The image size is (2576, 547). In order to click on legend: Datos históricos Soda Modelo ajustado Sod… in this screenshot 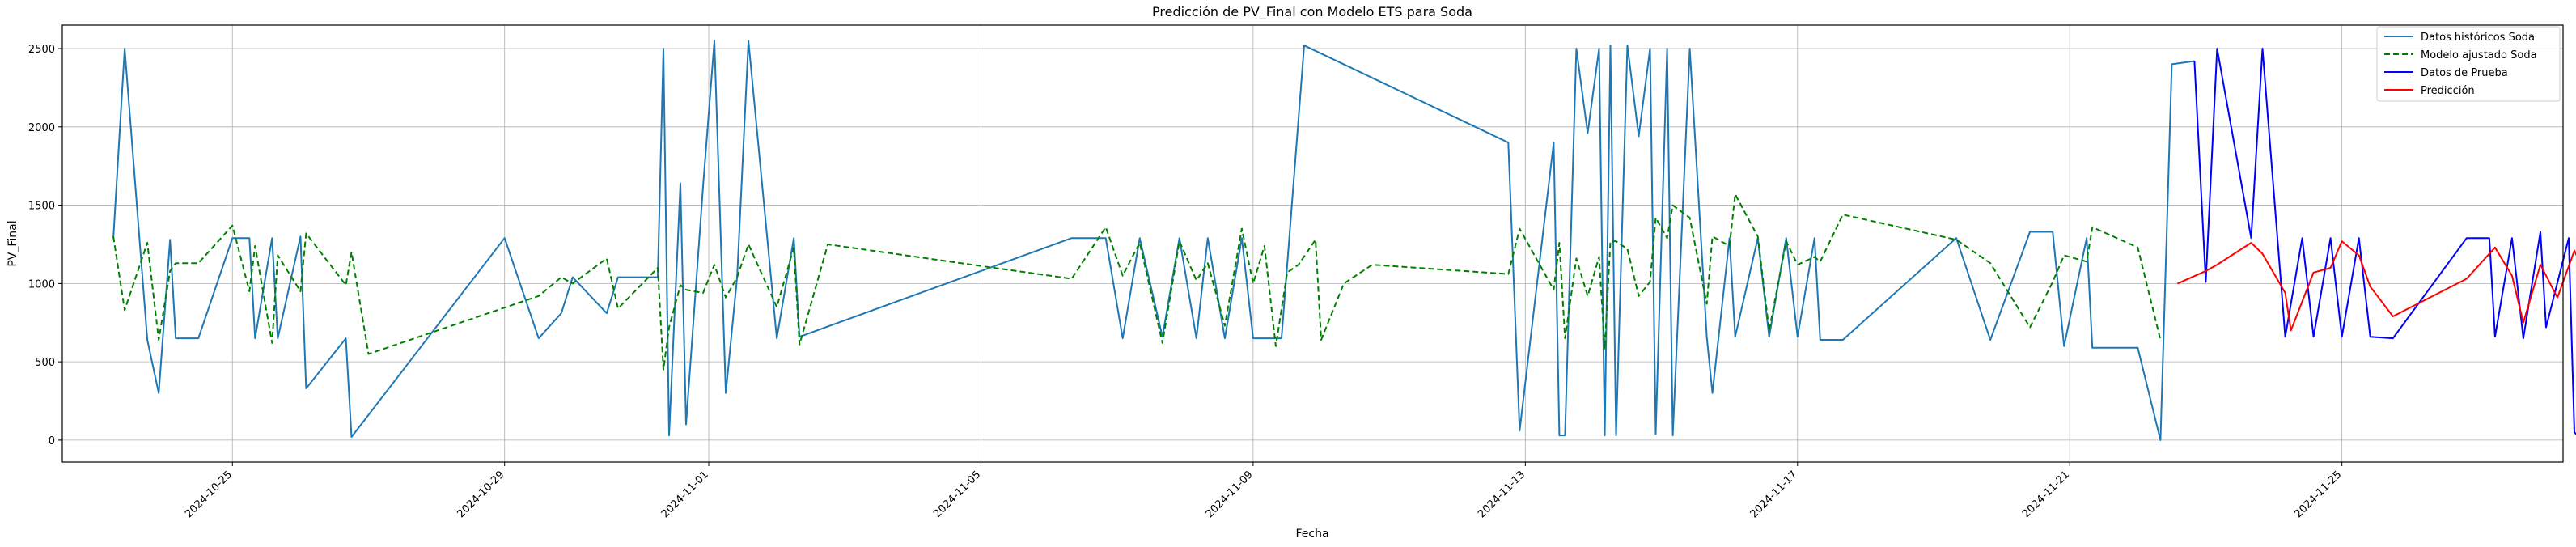, I will do `click(2468, 64)`.